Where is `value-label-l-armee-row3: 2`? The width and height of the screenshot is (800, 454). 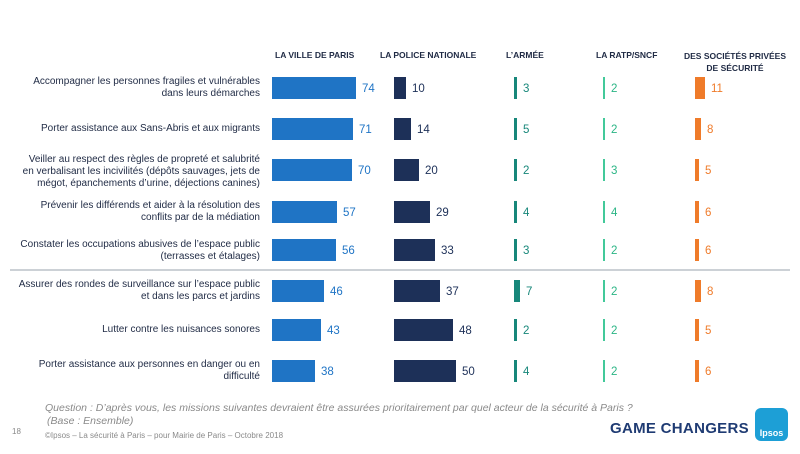
value-label-l-armee-row3: 2 is located at coordinates (526, 171).